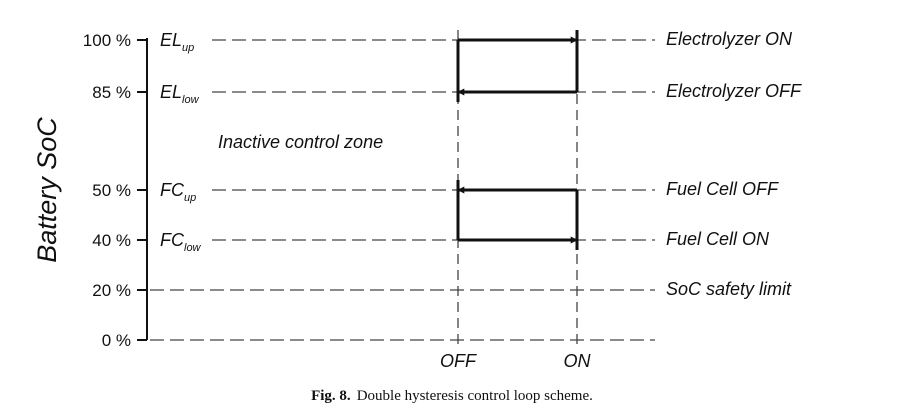  What do you see at coordinates (180, 94) in the screenshot?
I see `threshold-label-el-low: ELlow` at bounding box center [180, 94].